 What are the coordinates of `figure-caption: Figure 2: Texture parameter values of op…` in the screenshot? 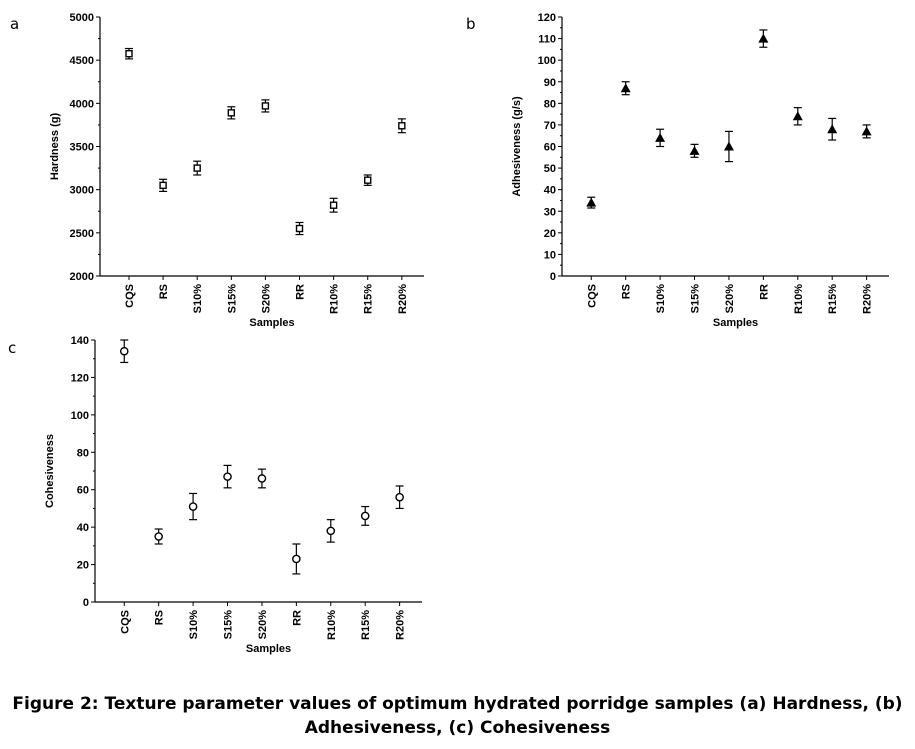 It's located at (457, 716).